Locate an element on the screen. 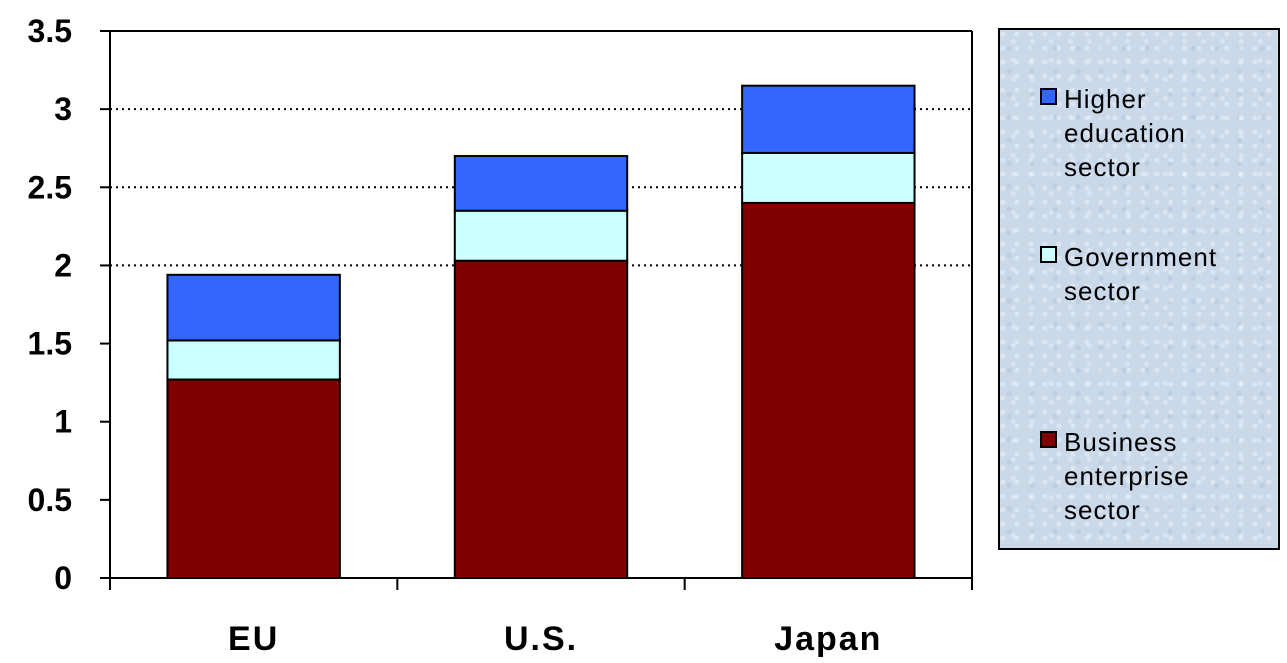  legend-item-higher-education: Higher education sector is located at coordinates (1147, 133).